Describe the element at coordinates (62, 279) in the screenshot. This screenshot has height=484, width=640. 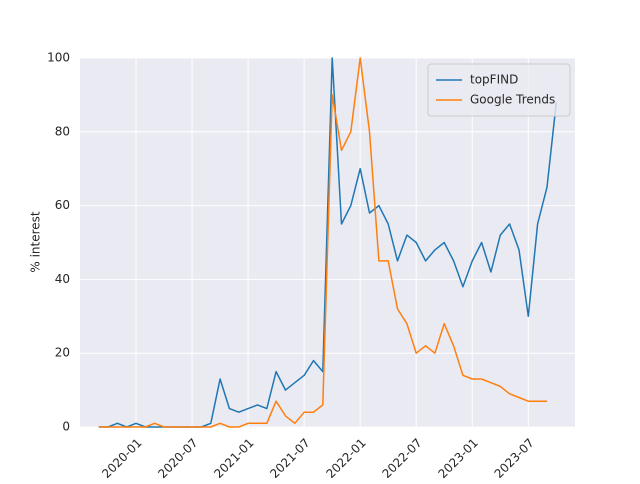
I see `y-tick-label: 40` at that location.